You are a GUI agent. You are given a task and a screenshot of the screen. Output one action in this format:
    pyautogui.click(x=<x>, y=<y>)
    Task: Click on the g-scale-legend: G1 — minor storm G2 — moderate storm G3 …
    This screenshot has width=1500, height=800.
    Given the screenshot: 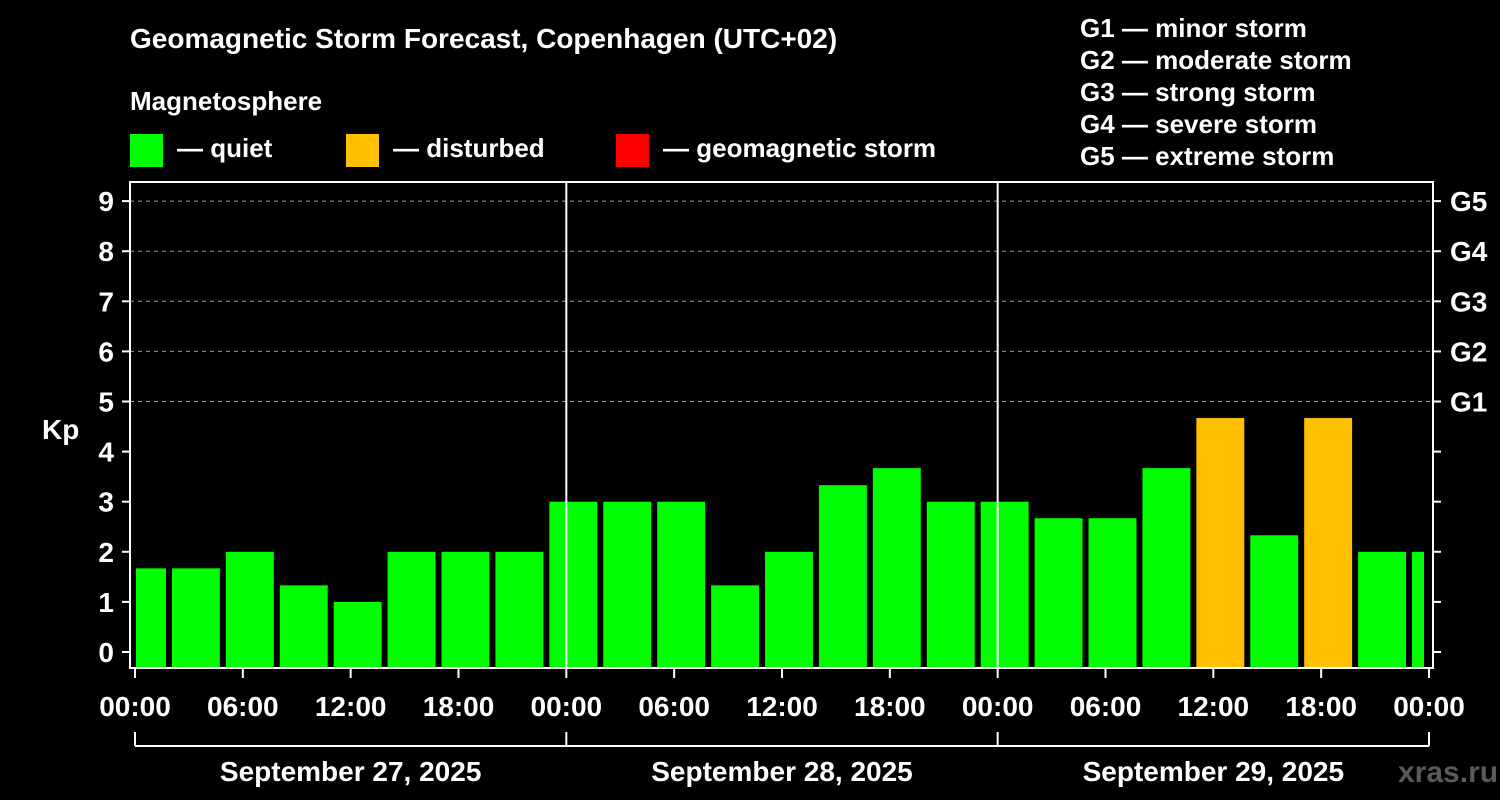 What is the action you would take?
    pyautogui.click(x=1216, y=92)
    